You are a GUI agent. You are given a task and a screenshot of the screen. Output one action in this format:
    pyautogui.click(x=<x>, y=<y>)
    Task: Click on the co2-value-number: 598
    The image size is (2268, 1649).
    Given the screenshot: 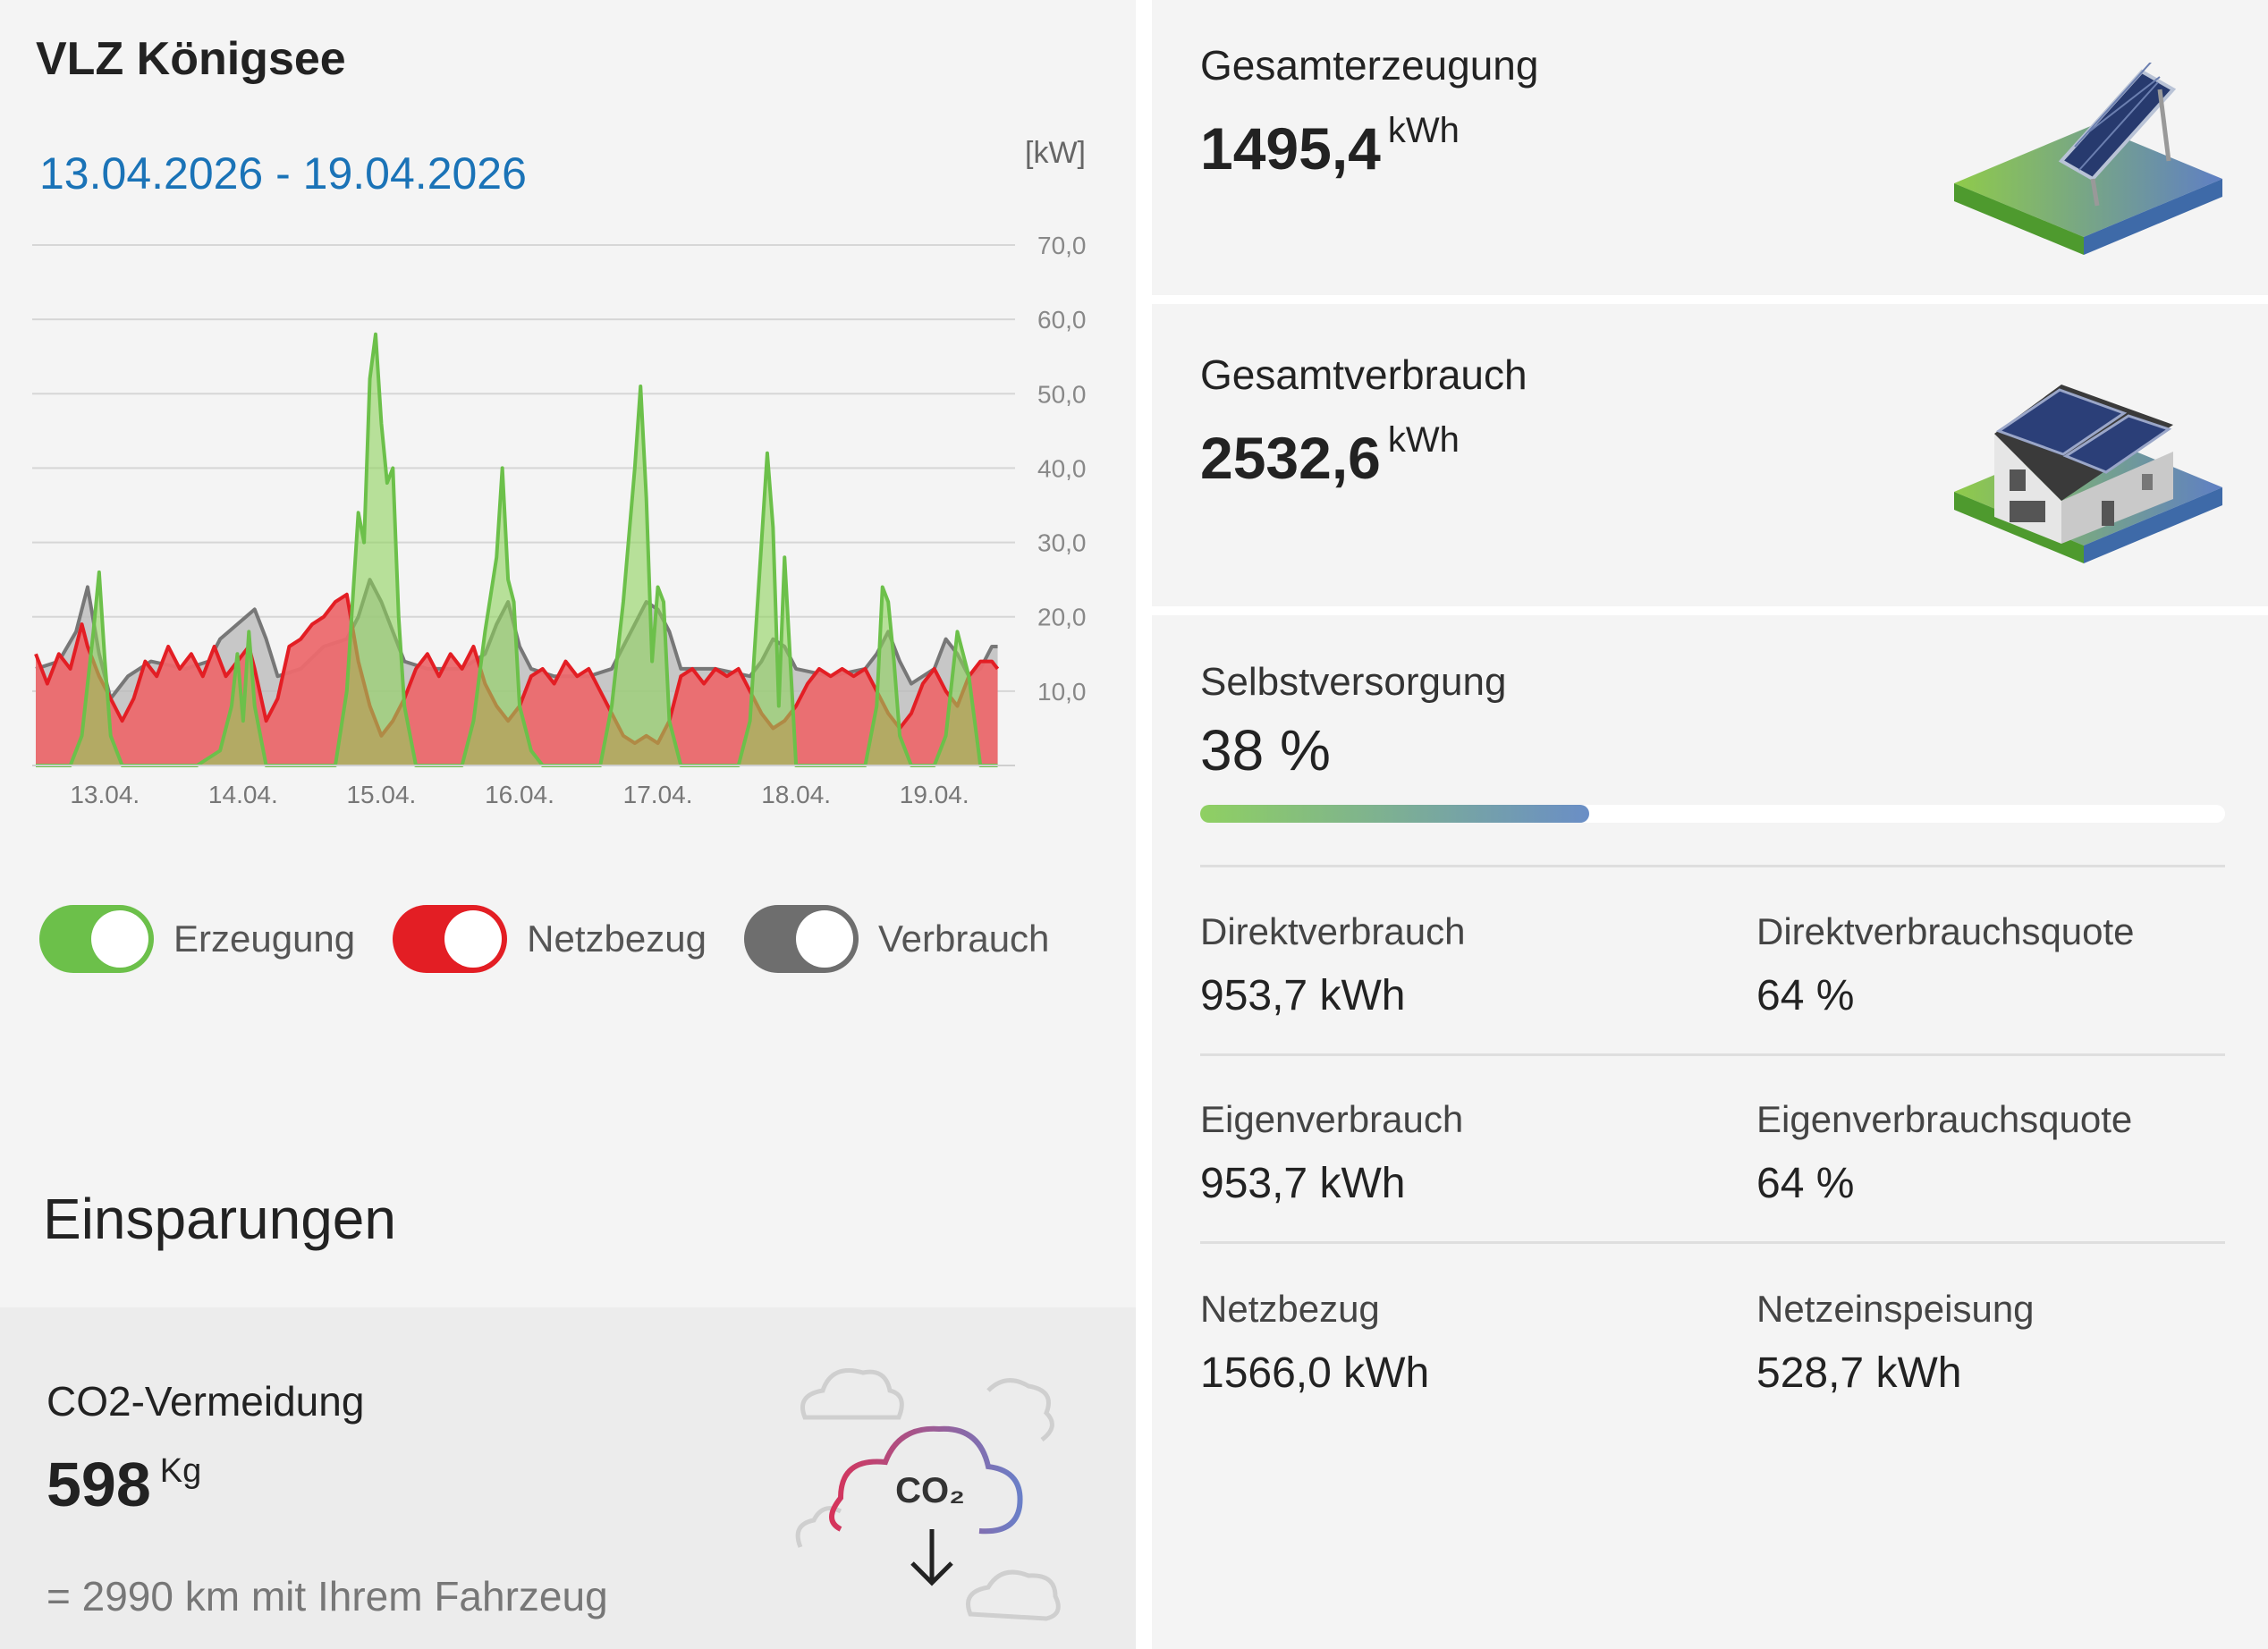 What is the action you would take?
    pyautogui.click(x=99, y=1484)
    